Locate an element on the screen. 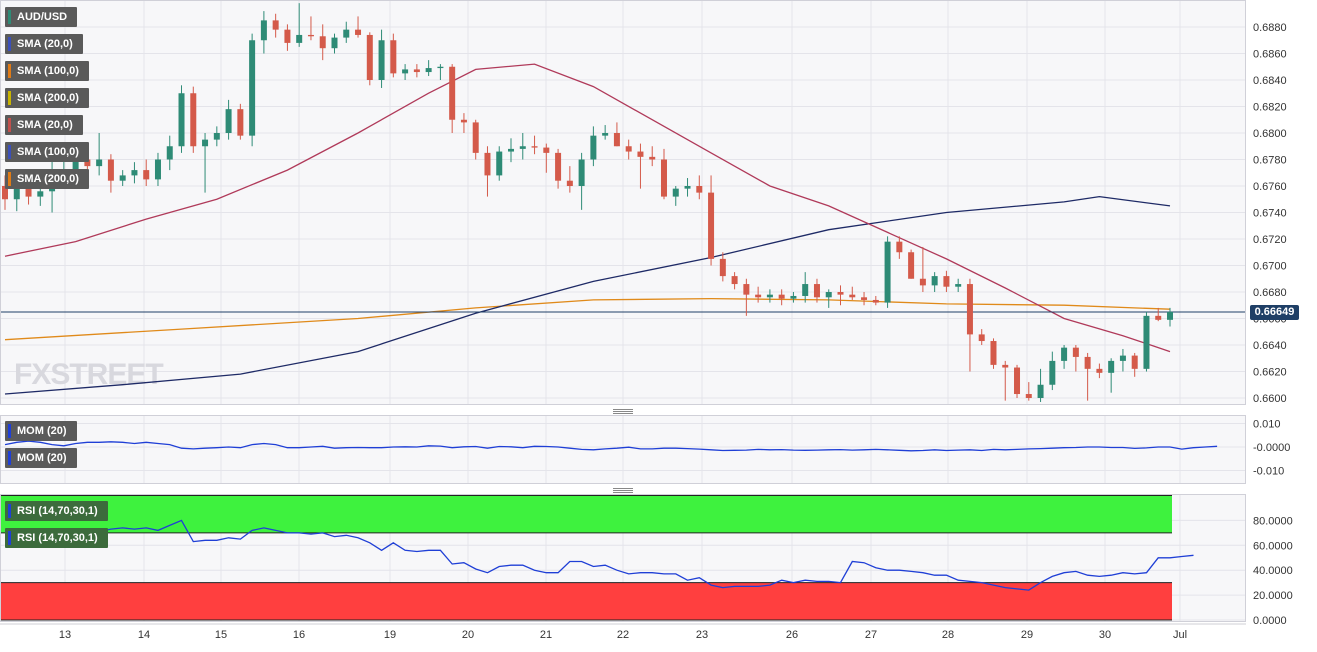  x-tick-label: 13 is located at coordinates (65, 635).